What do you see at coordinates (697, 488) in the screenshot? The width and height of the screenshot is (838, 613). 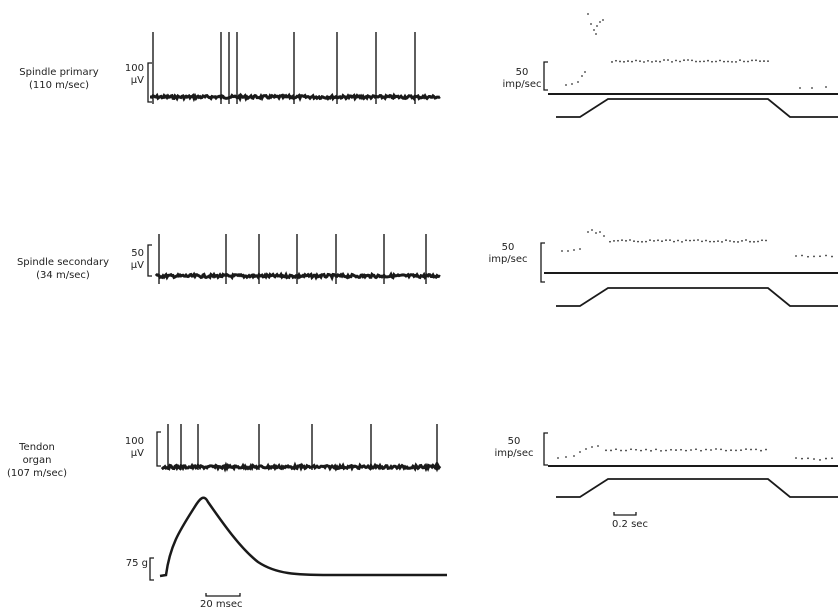 I see `length-ramp-tendon` at bounding box center [697, 488].